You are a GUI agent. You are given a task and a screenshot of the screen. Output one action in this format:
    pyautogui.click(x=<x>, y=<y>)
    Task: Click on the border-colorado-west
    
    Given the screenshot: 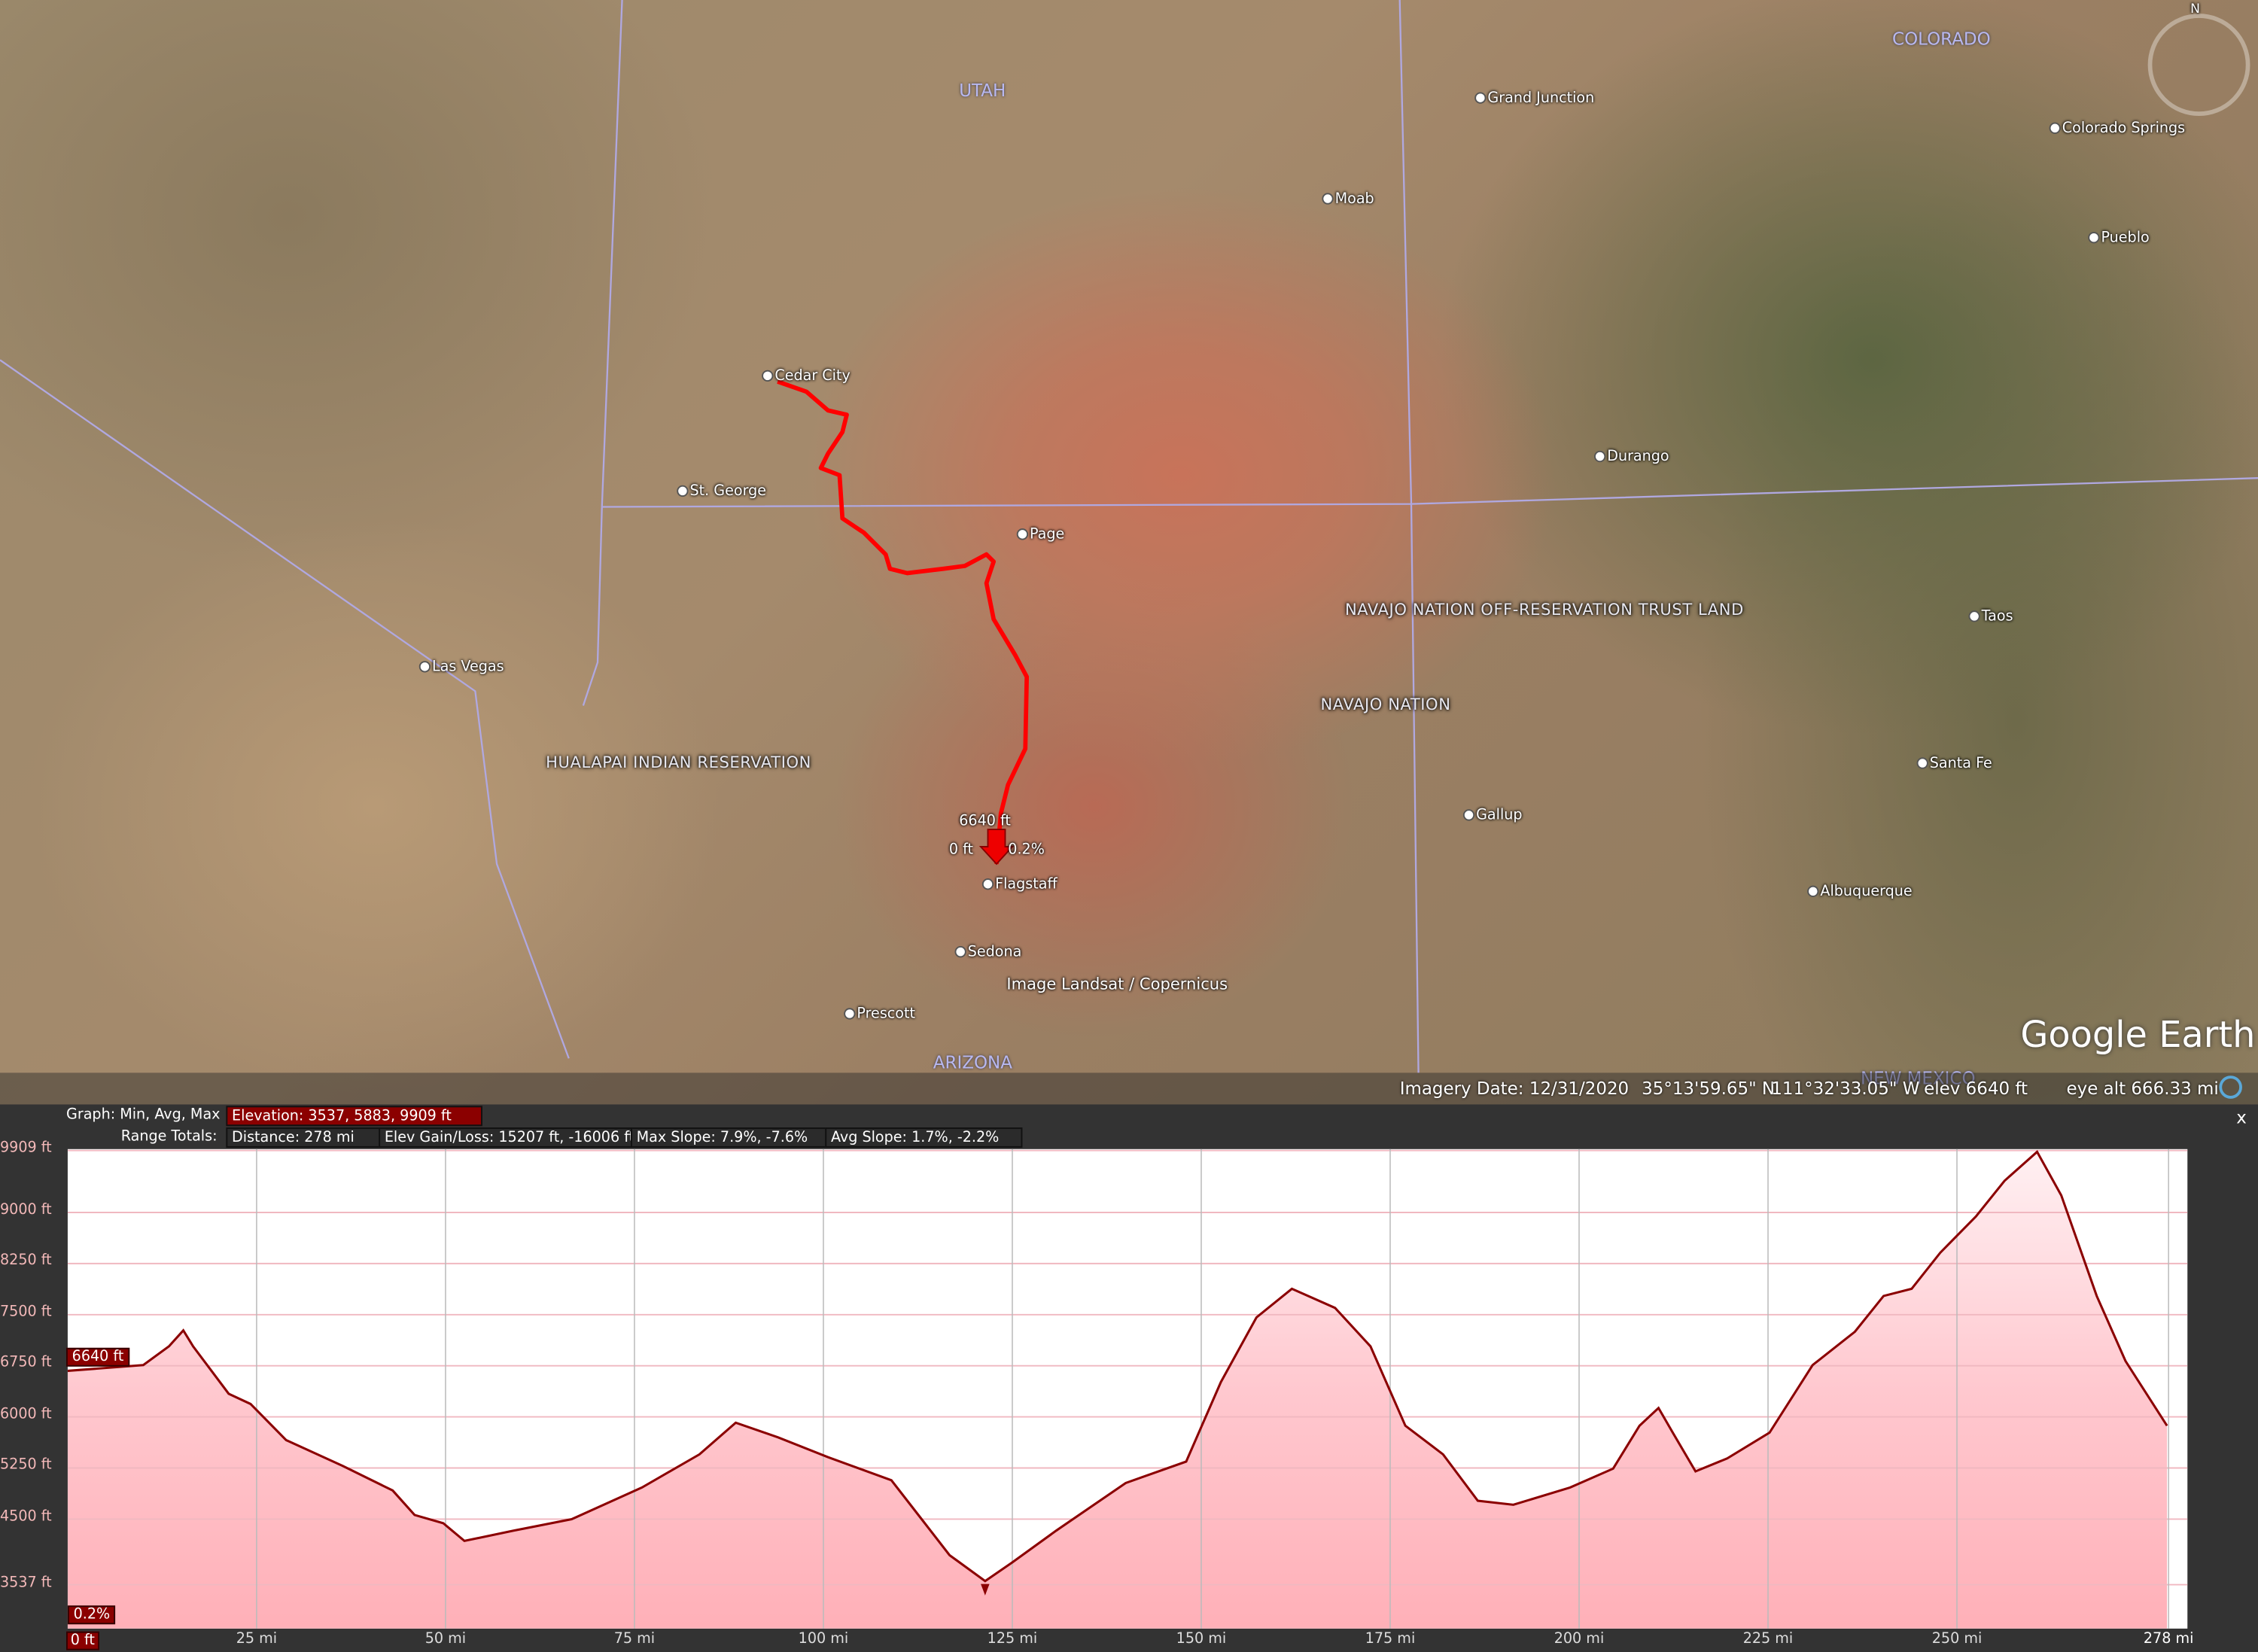 What is the action you would take?
    pyautogui.click(x=1409, y=536)
    